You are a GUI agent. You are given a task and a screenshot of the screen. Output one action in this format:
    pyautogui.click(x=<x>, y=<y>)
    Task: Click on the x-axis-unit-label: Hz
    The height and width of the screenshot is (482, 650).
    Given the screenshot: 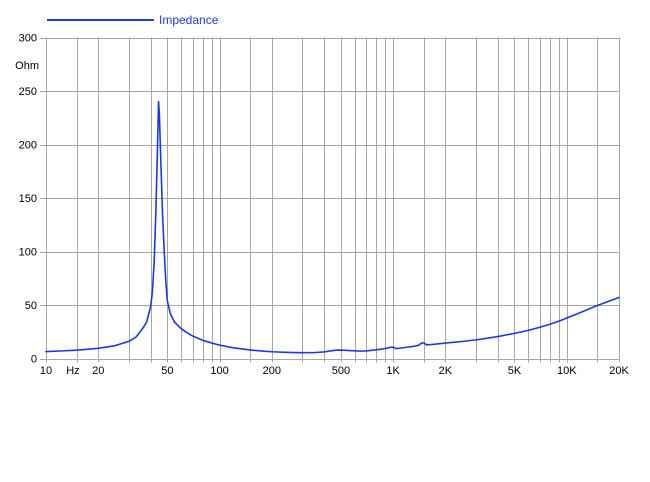 What is the action you would take?
    pyautogui.click(x=72, y=371)
    